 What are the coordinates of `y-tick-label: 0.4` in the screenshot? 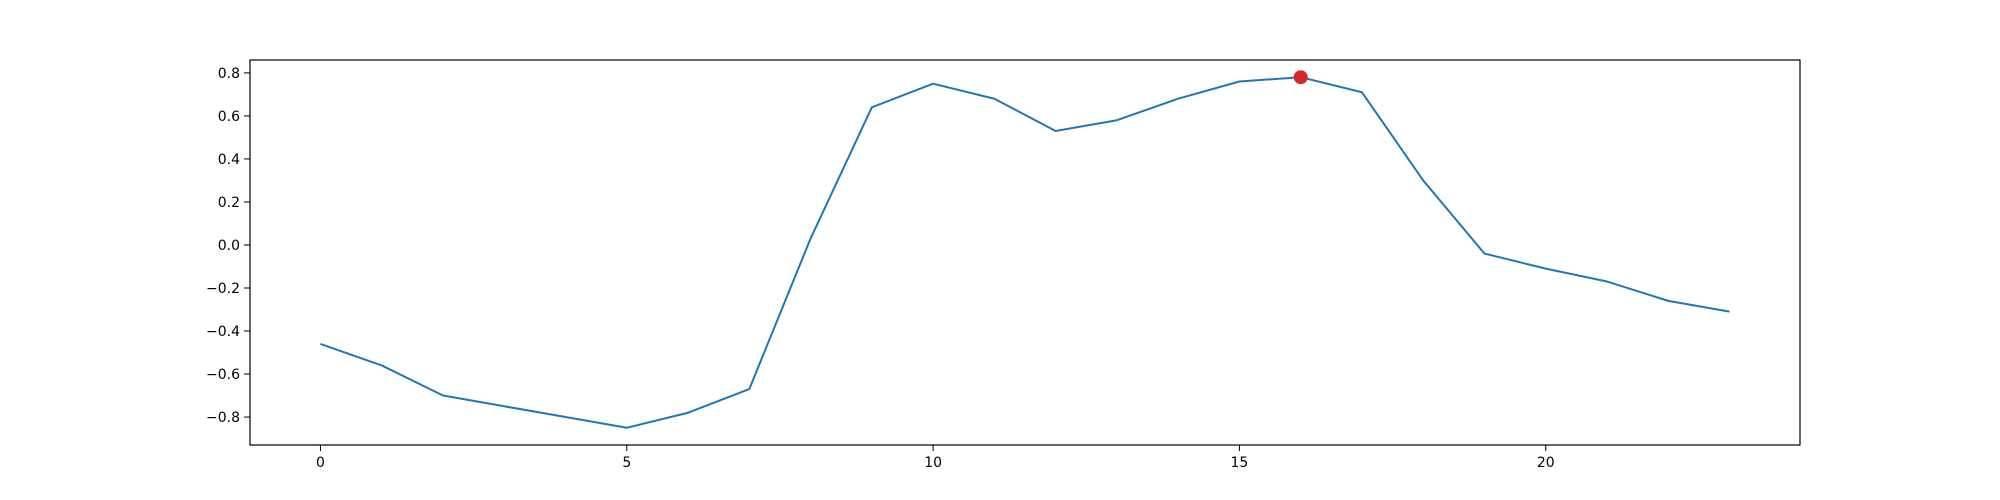 It's located at (229, 160).